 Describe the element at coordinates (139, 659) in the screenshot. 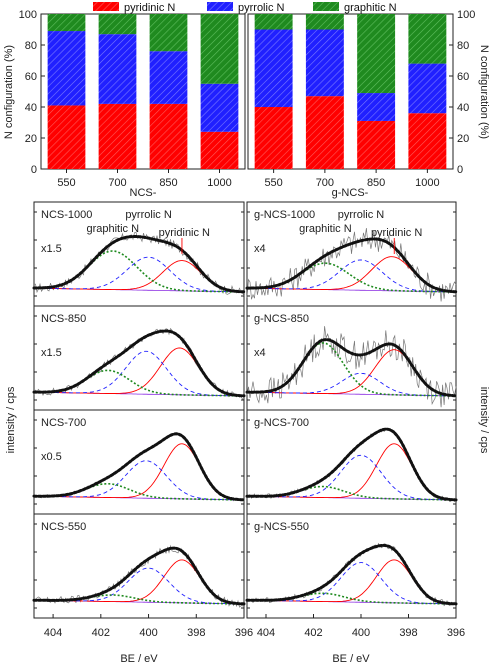

I see `xps-xlabel-left: BE / eV` at that location.